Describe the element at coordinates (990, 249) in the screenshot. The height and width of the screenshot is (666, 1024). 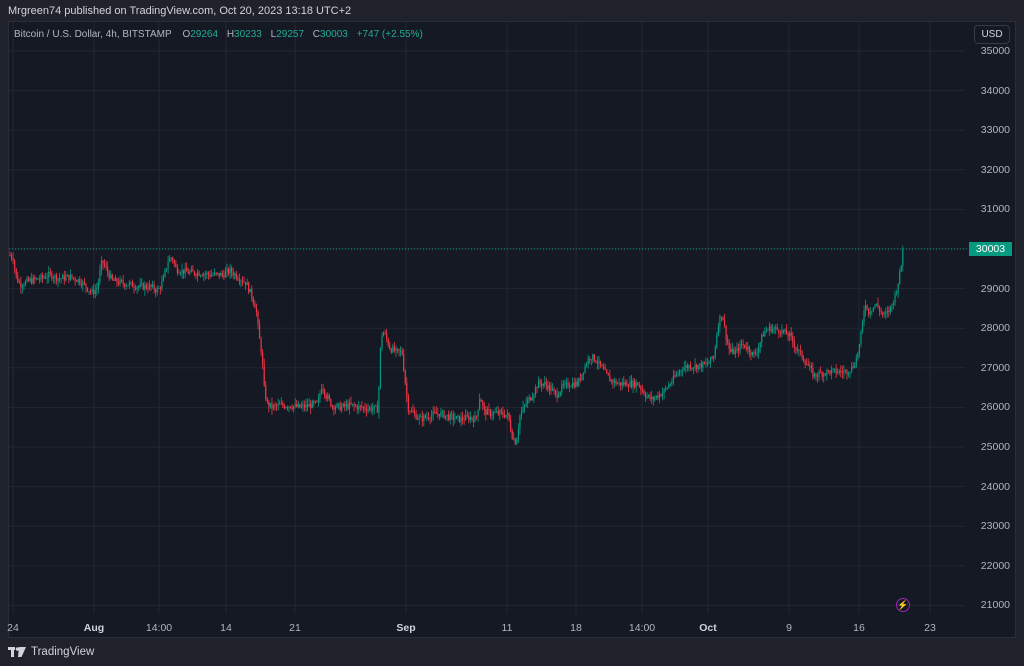
I see `last-price-badge: 30003` at that location.